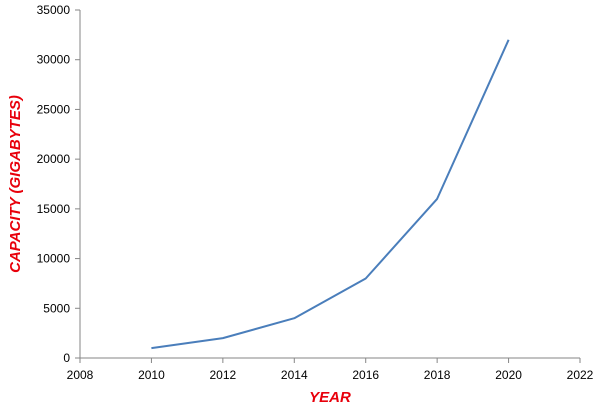 Image resolution: width=600 pixels, height=408 pixels. I want to click on x-tick-label: 2022, so click(580, 375).